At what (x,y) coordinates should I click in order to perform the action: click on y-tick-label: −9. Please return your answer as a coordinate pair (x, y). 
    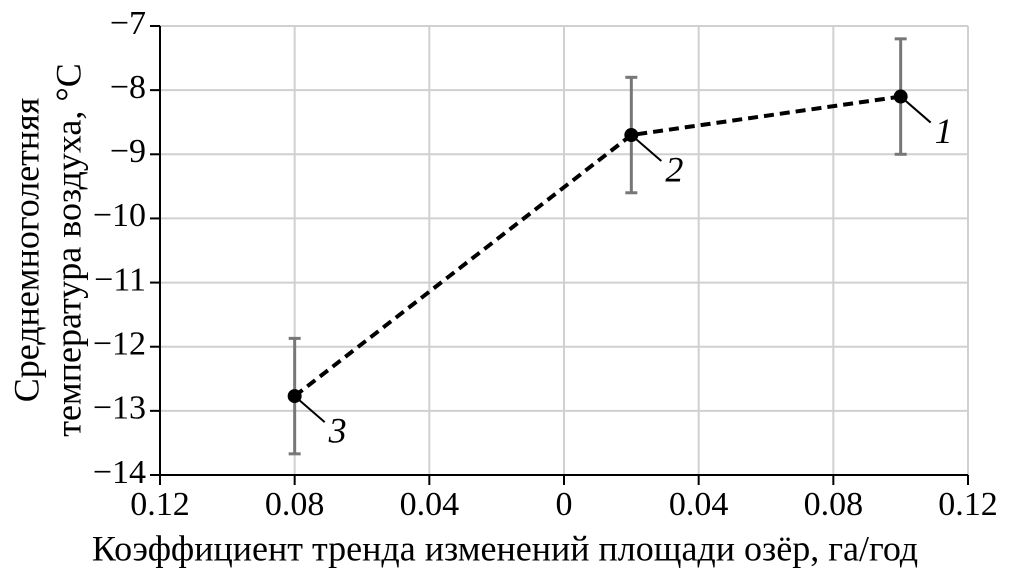
    Looking at the image, I should click on (128, 151).